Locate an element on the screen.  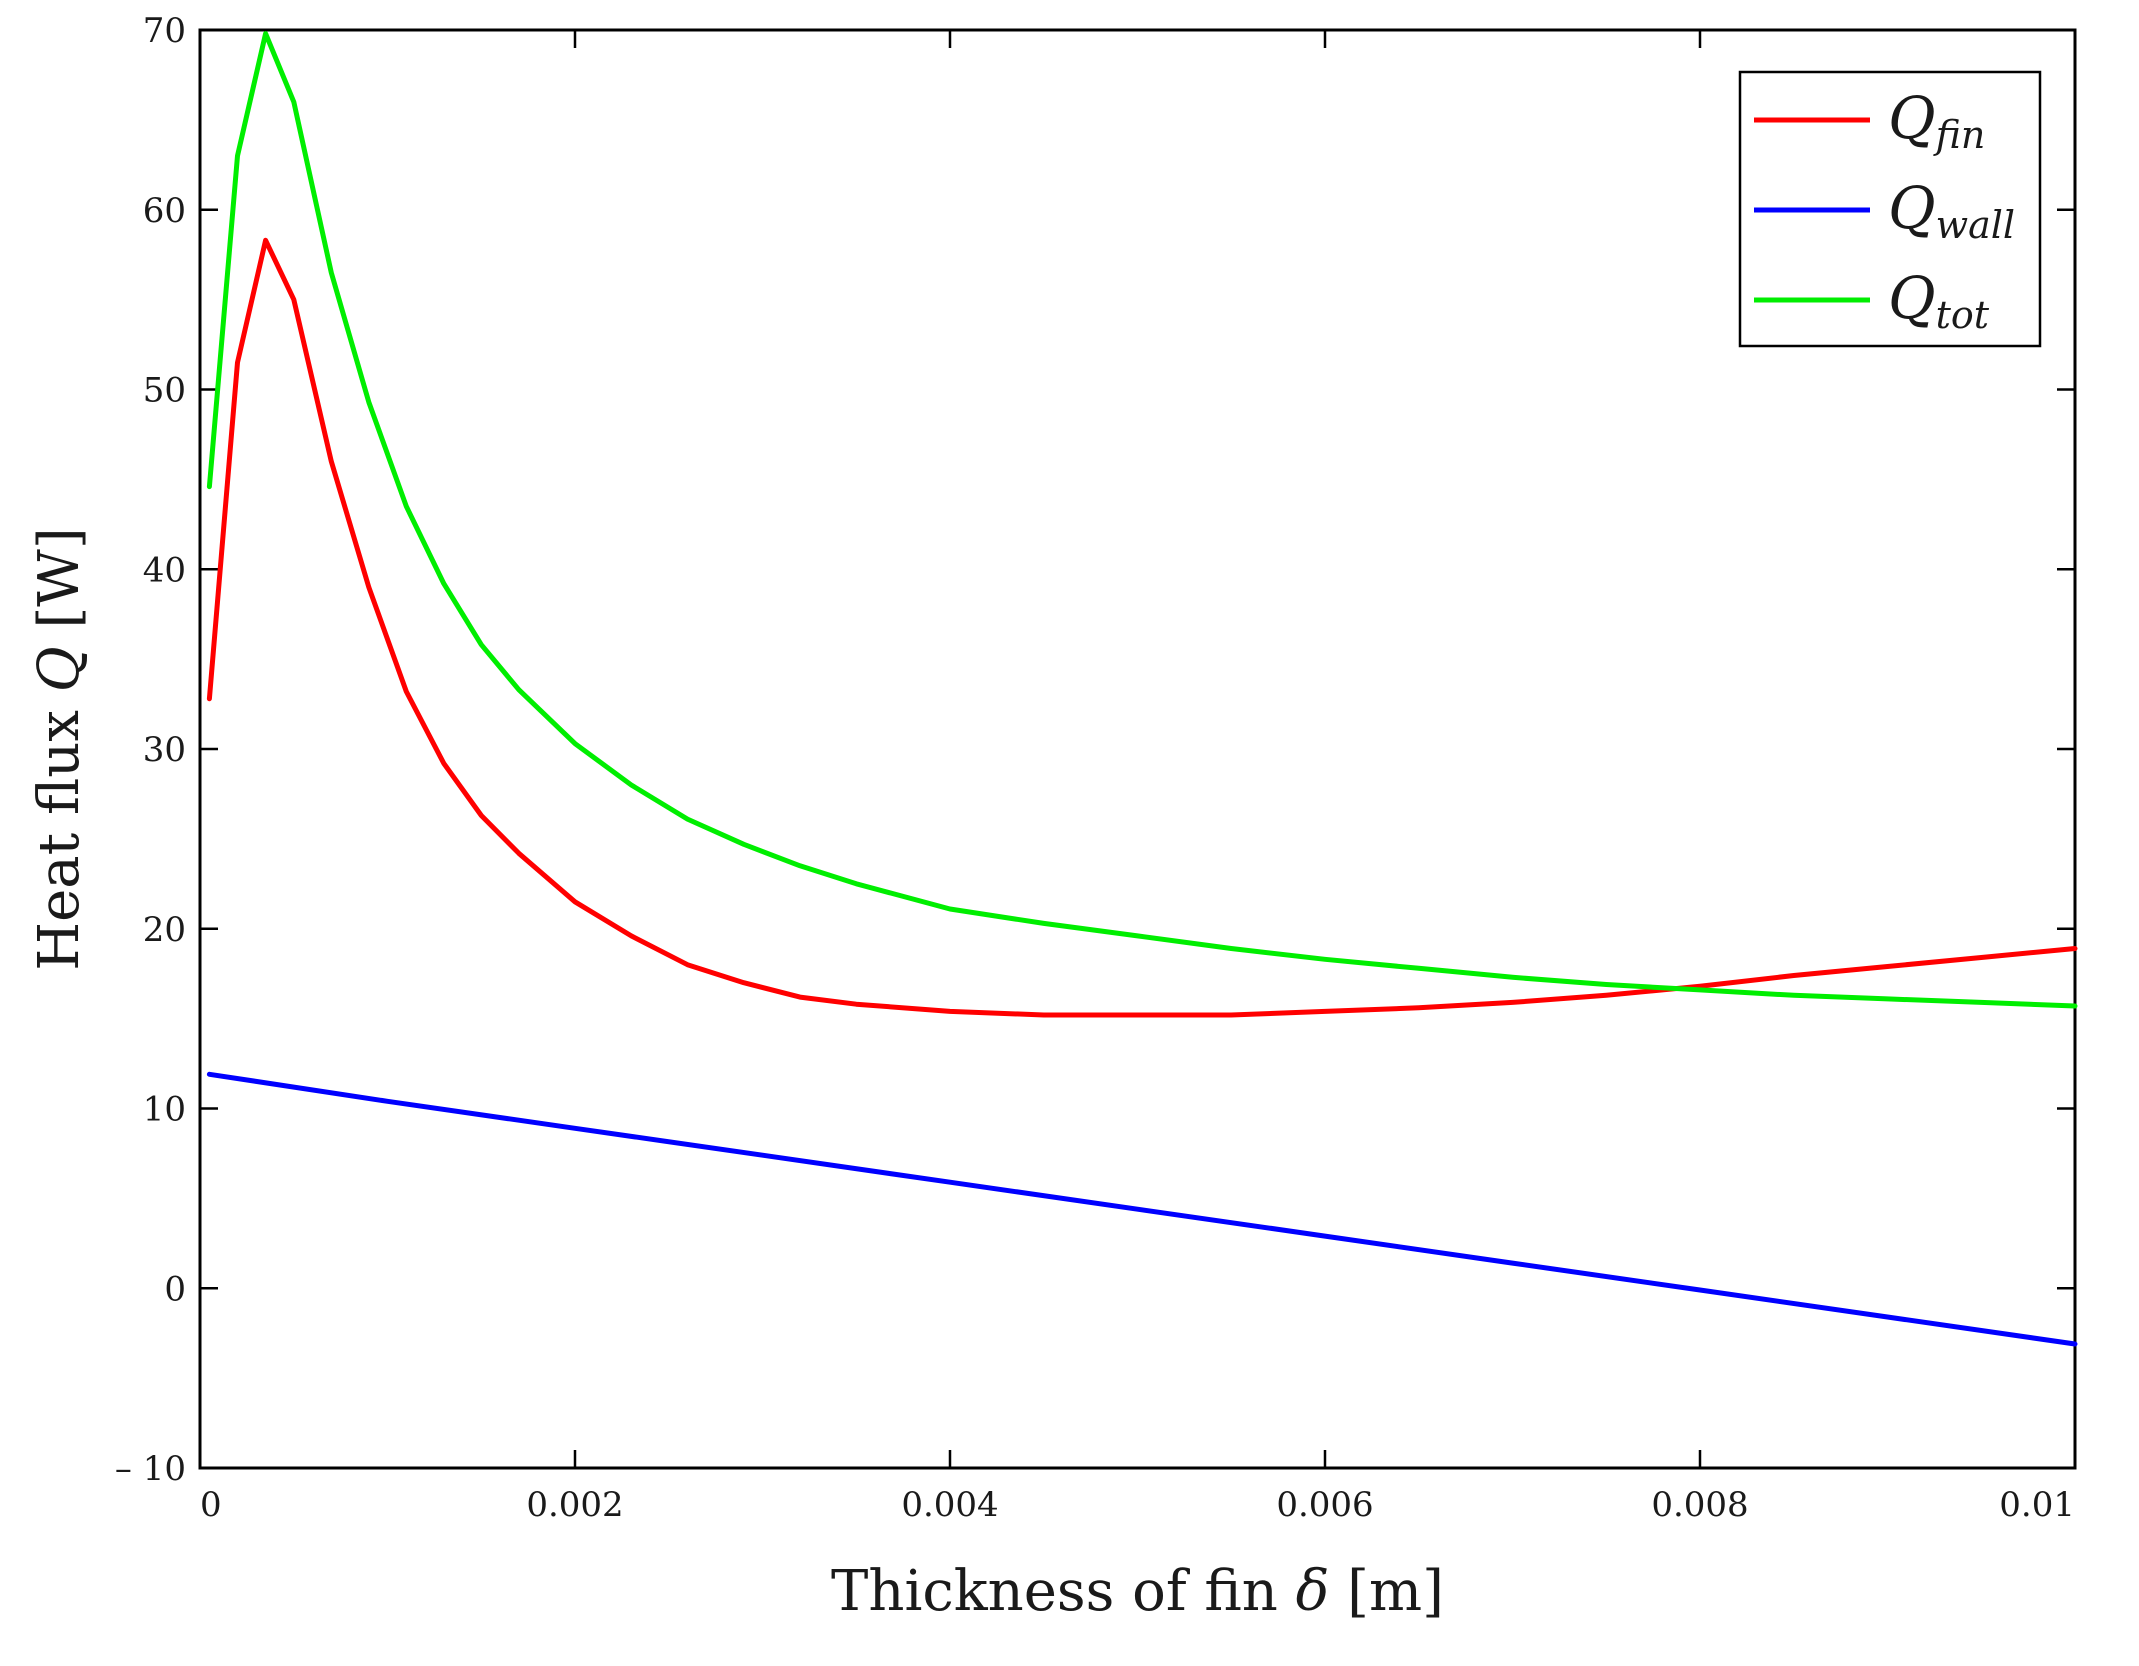
legend-label-subscript: fin is located at coordinates (1959, 135).